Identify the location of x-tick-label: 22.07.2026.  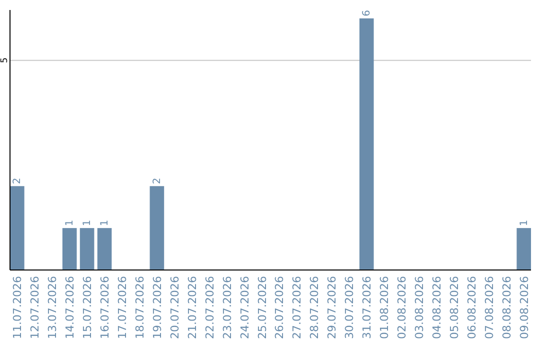
(209, 307).